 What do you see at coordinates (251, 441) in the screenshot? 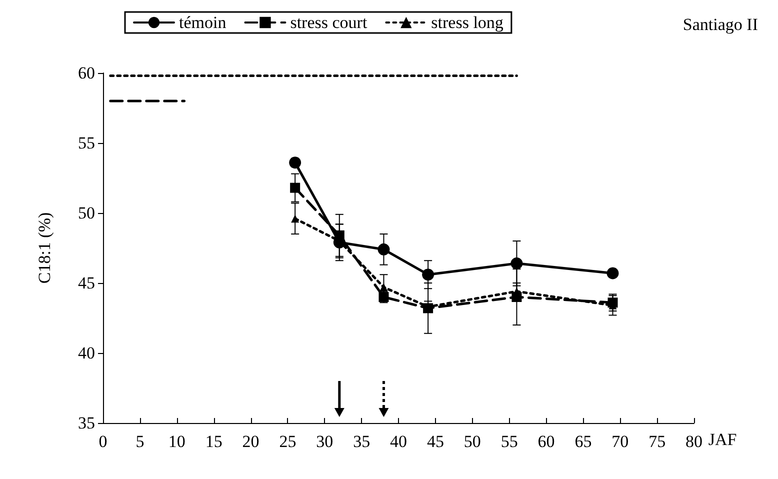
I see `x-tick-label: 20` at bounding box center [251, 441].